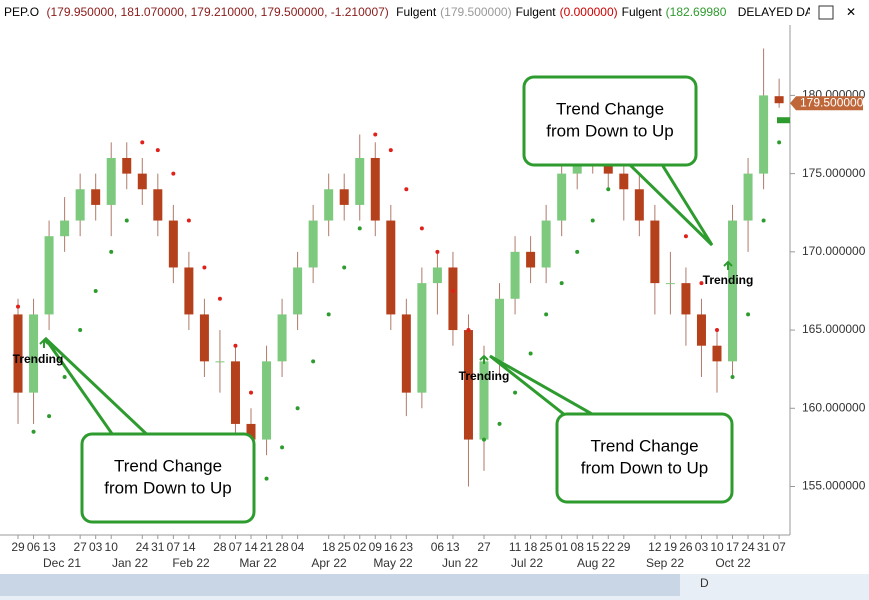  I want to click on x-tick-label: 27, so click(80, 547).